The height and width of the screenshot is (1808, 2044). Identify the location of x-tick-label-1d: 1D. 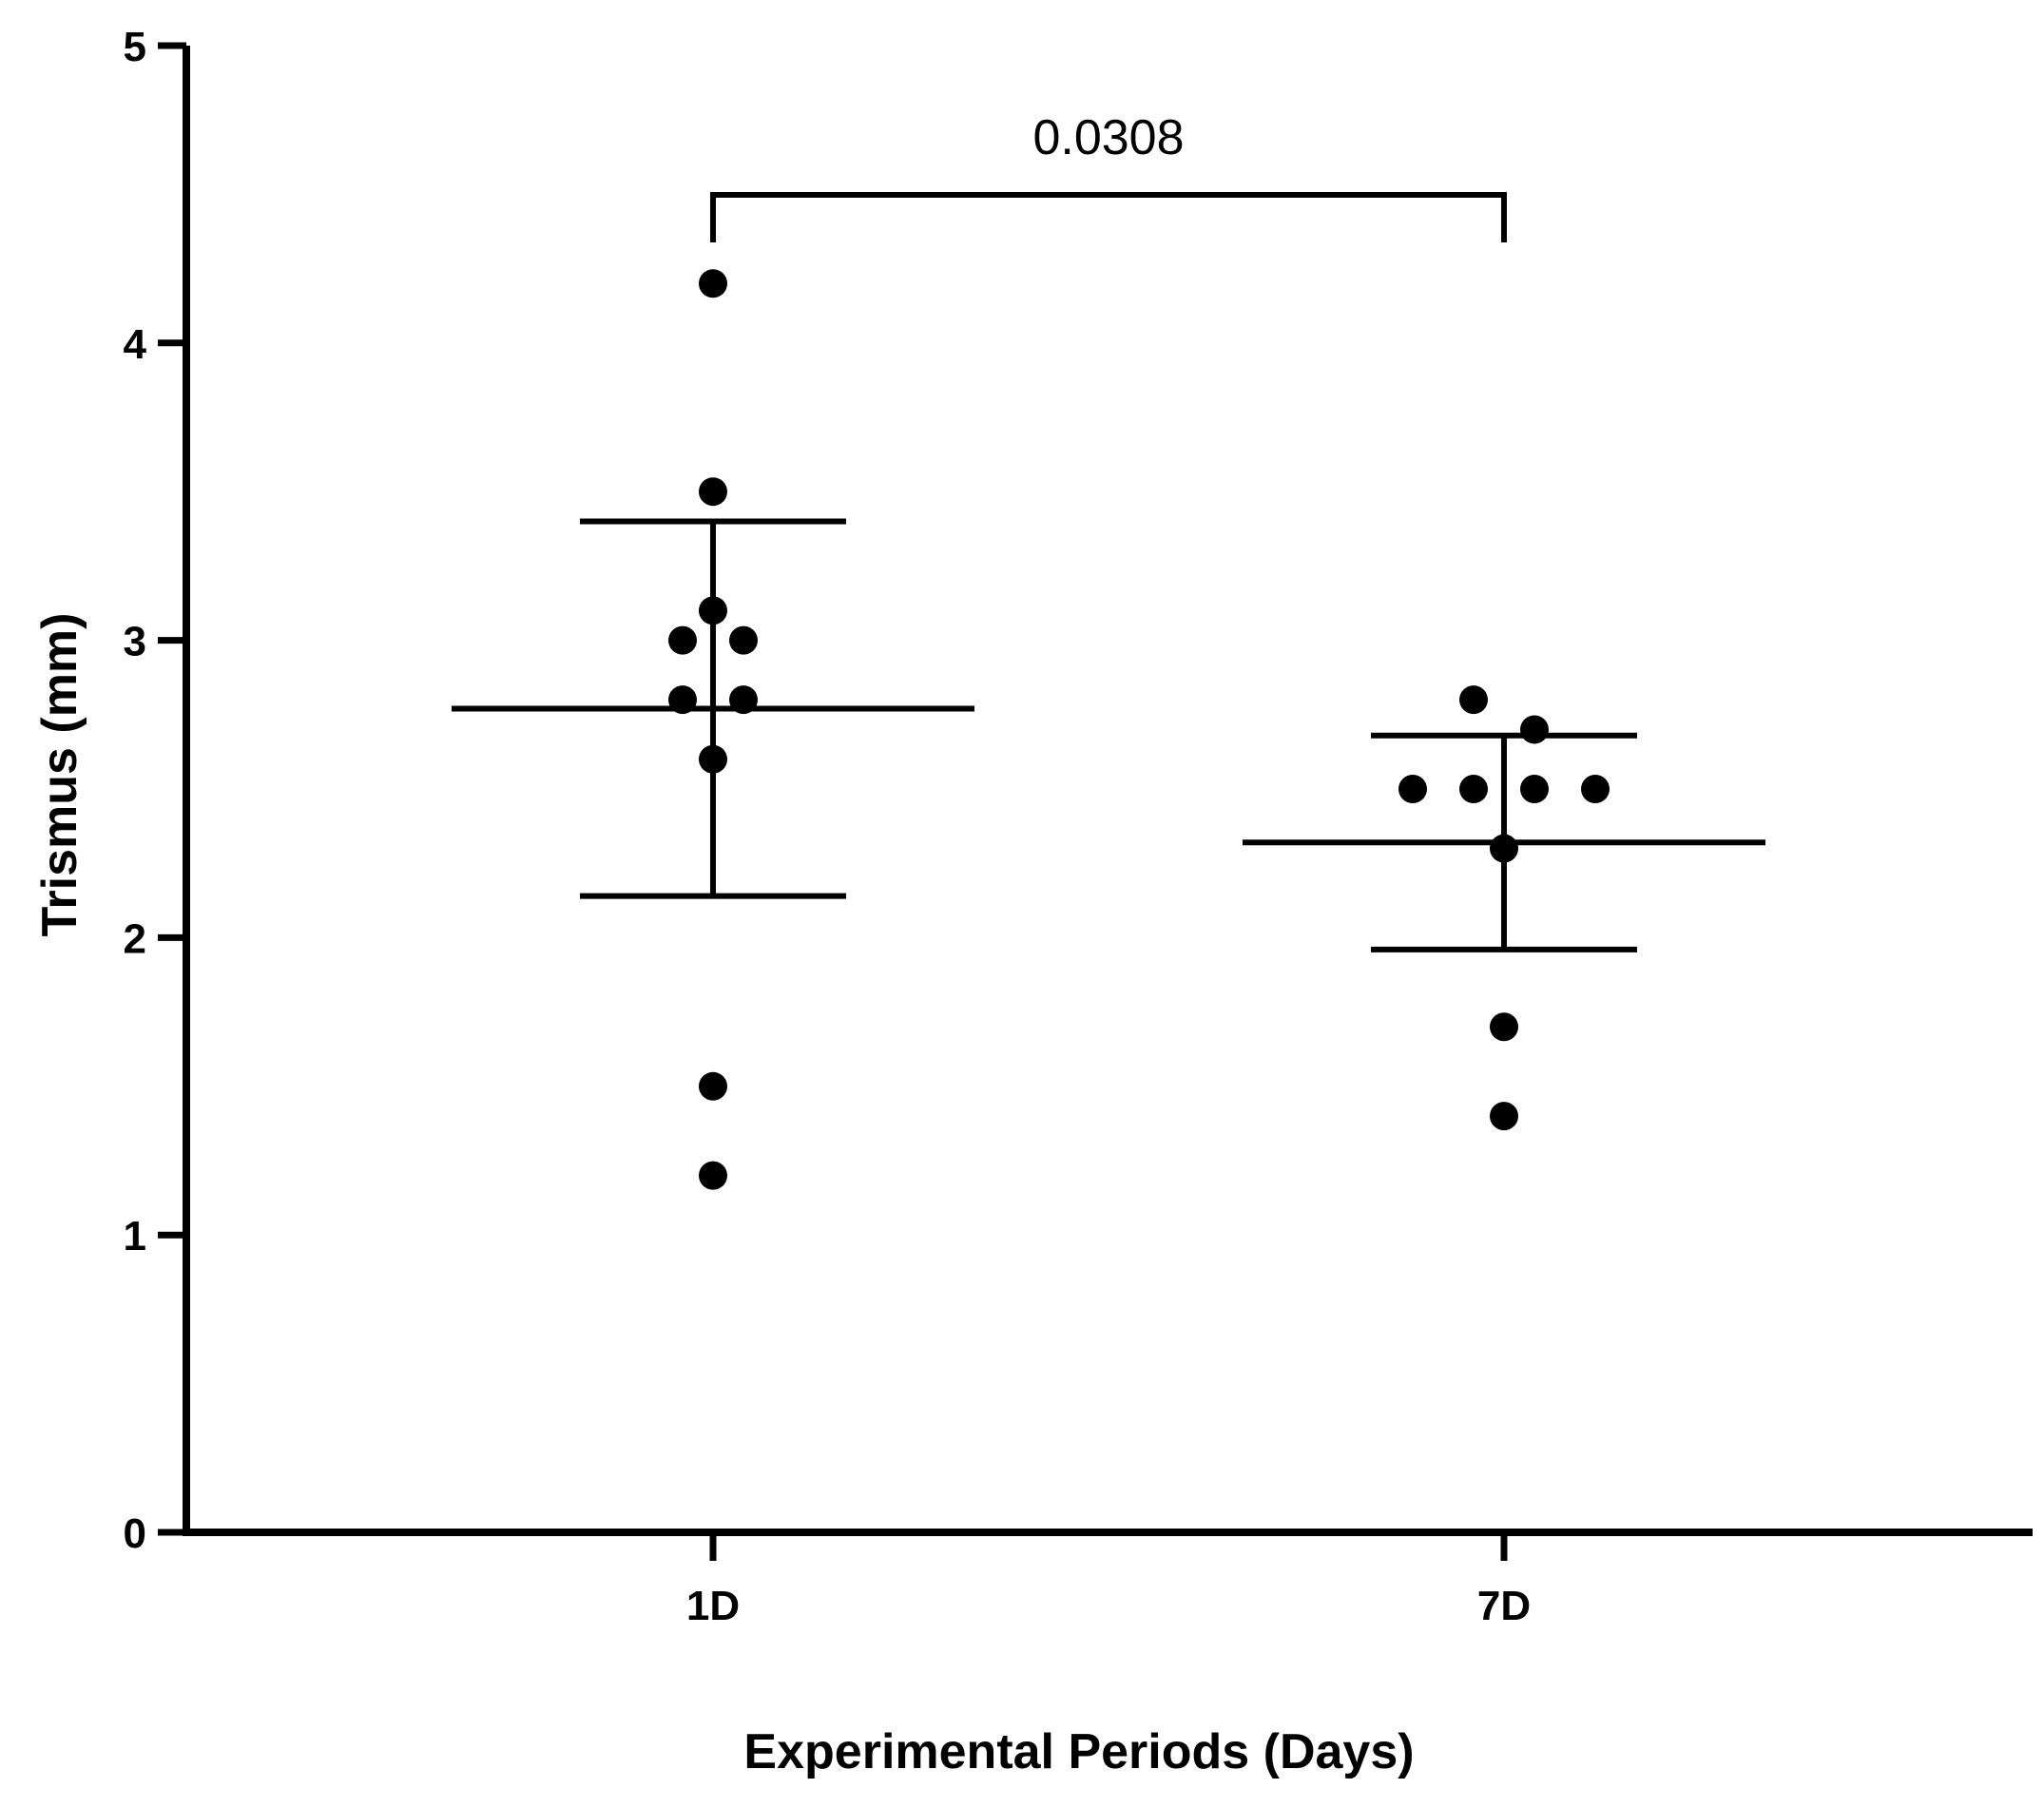
(713, 1606).